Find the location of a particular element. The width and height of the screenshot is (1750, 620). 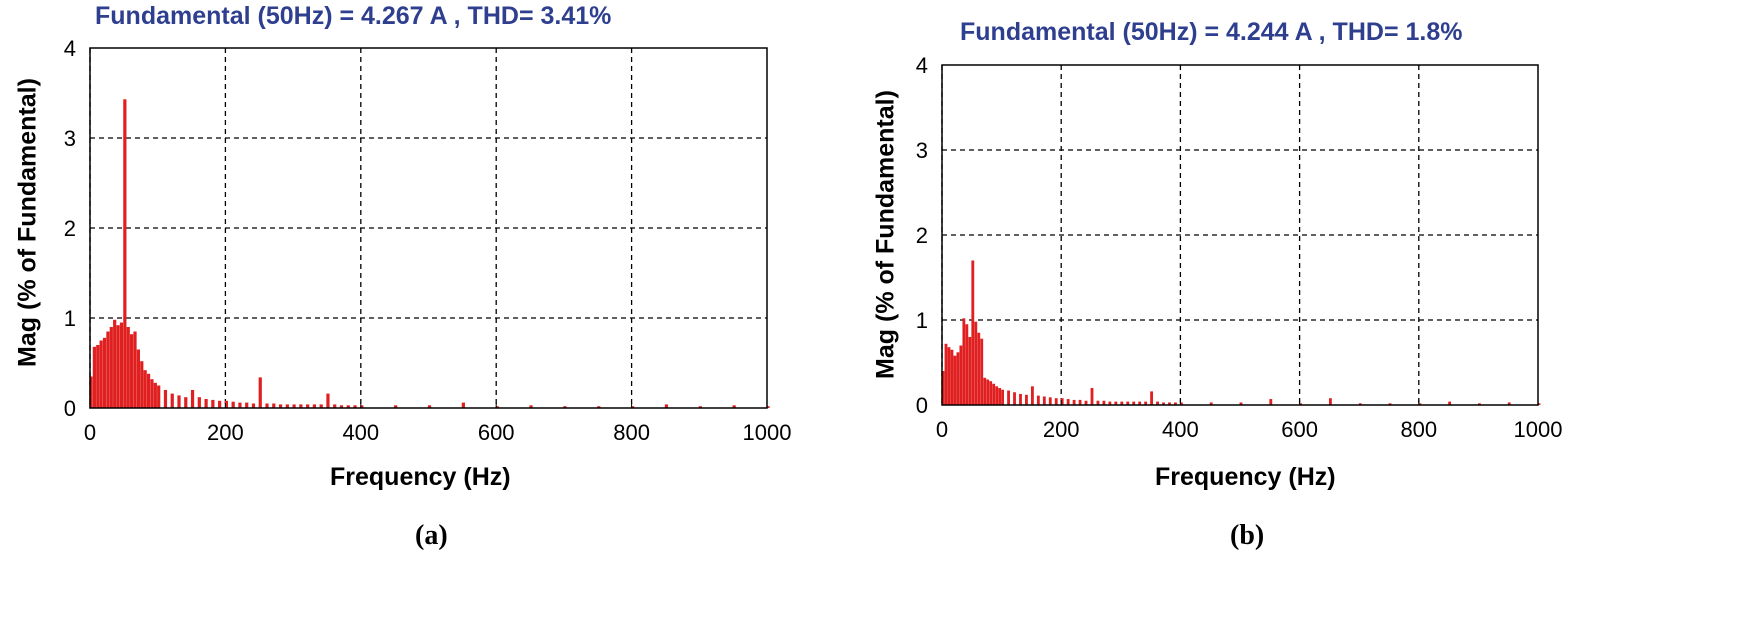

x-tick-label: 800 is located at coordinates (1418, 429).